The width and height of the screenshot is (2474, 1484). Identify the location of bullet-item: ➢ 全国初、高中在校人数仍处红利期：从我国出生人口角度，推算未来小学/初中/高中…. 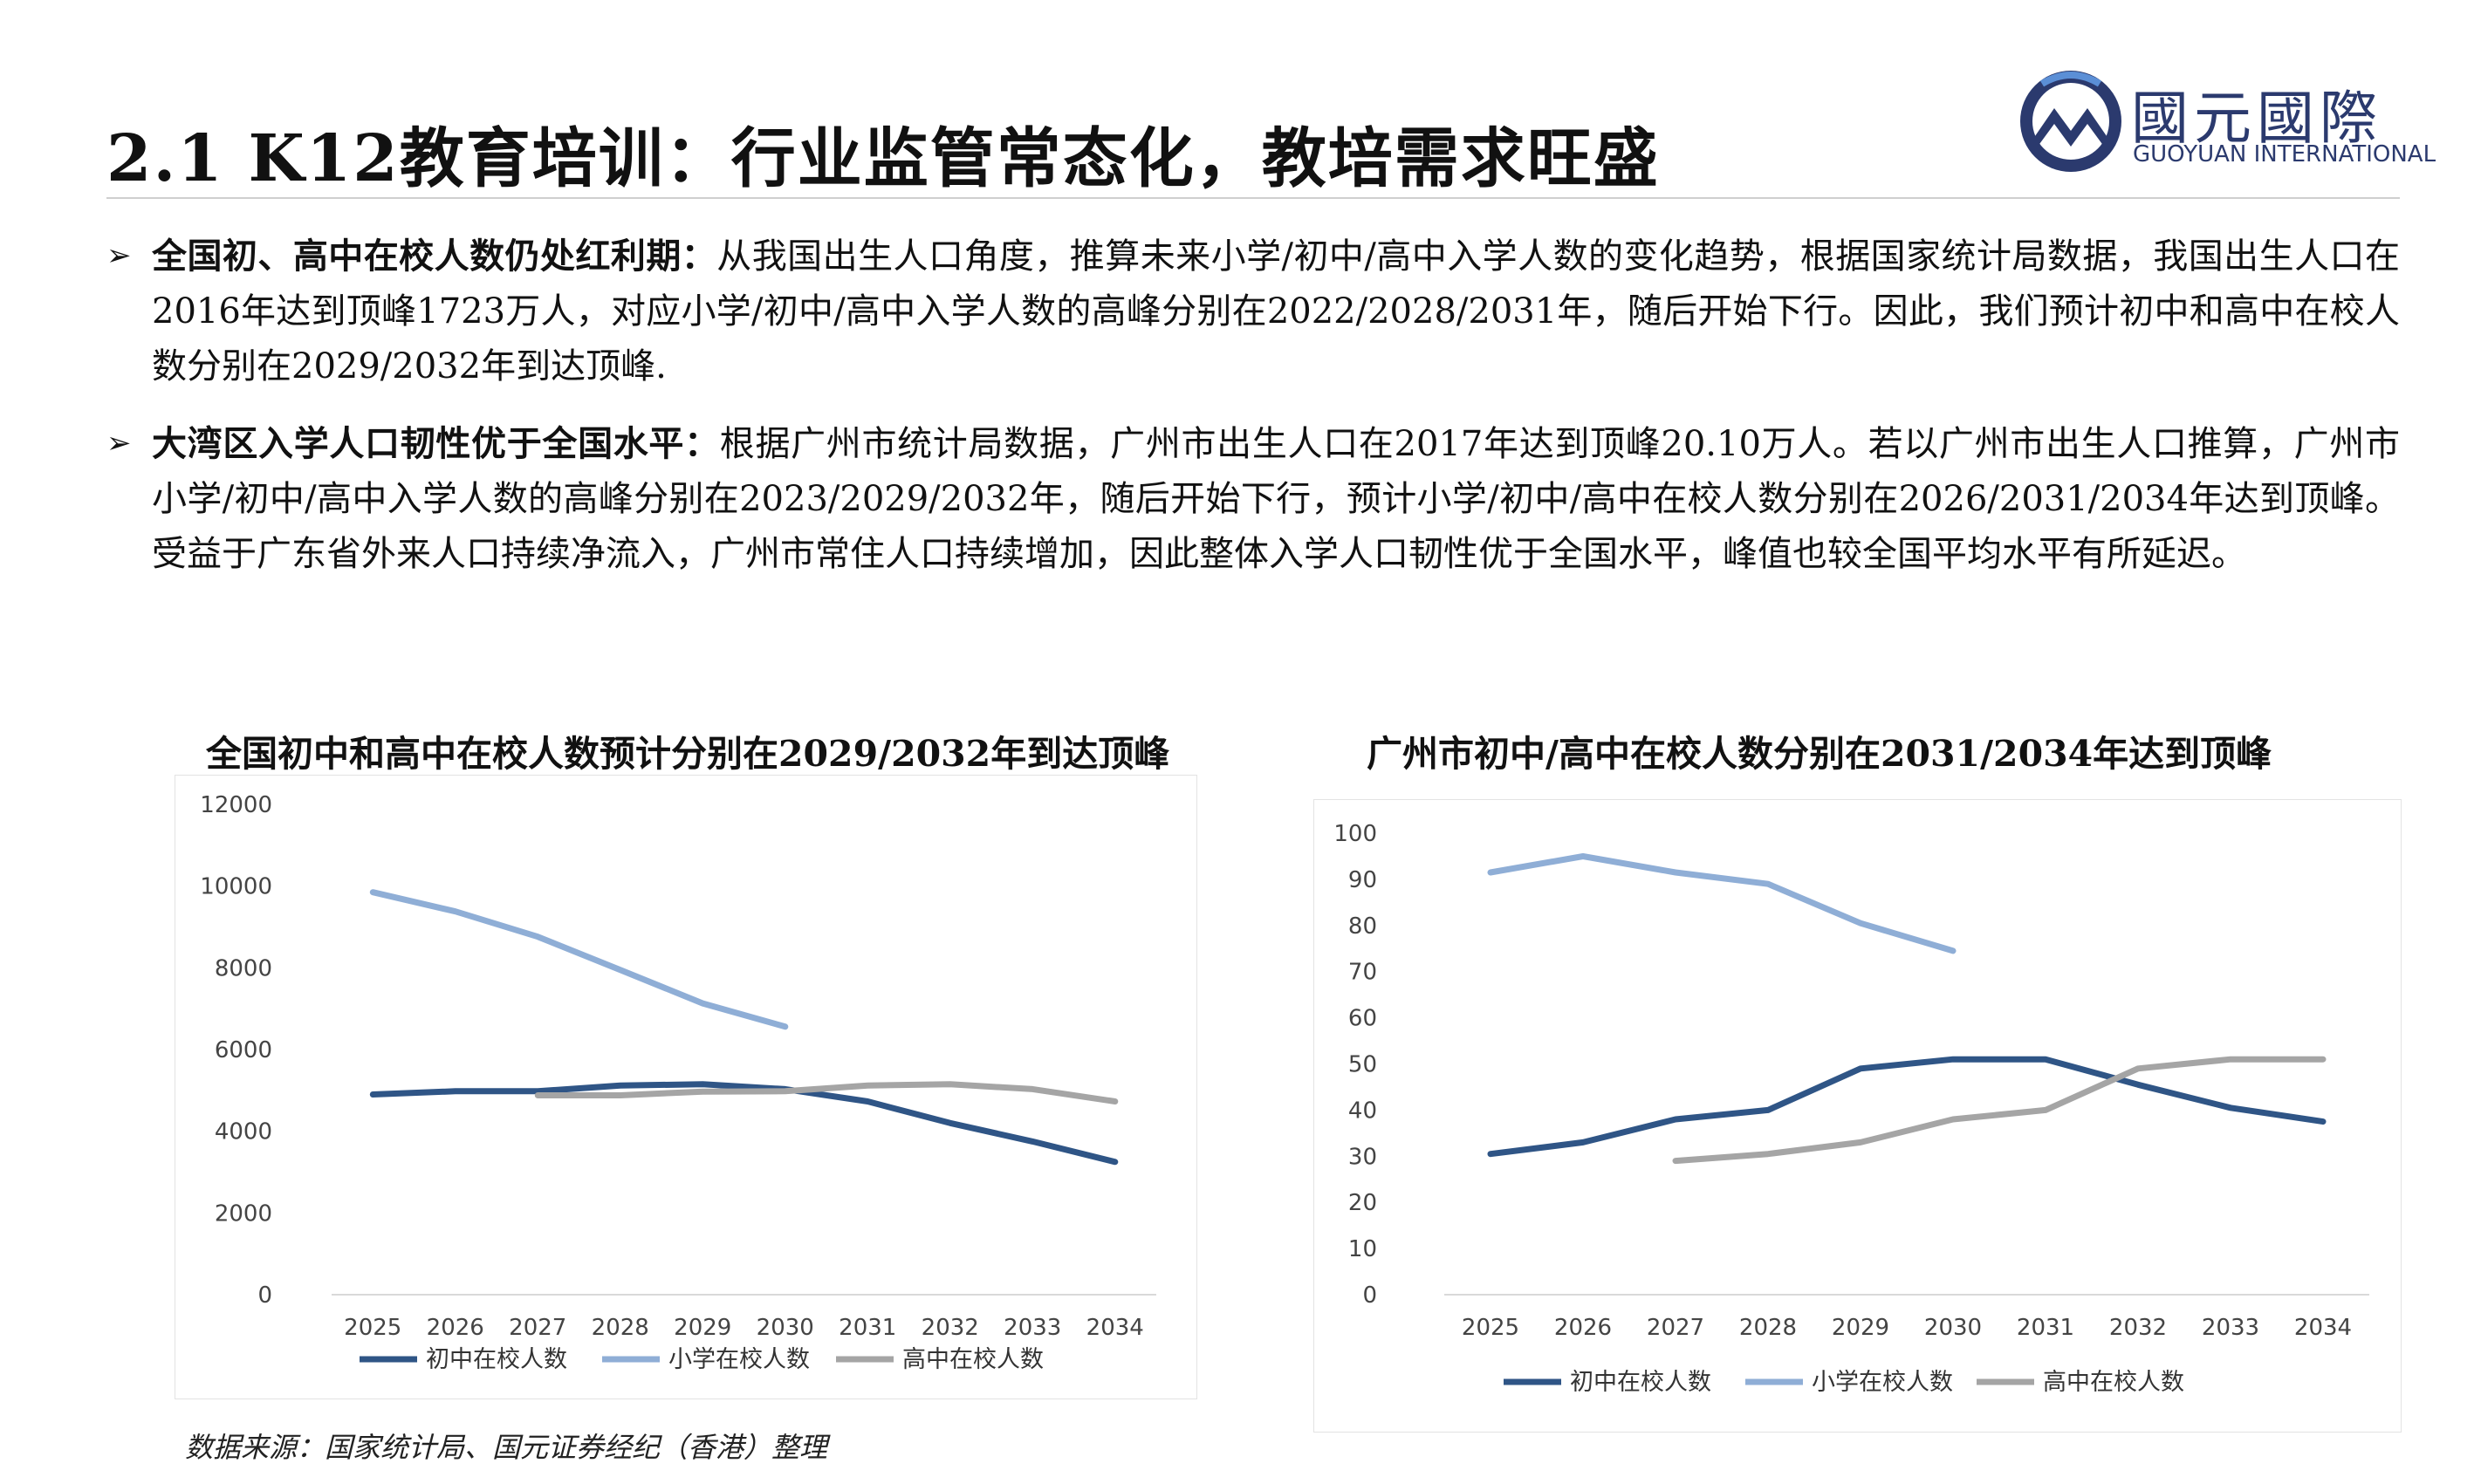
(1253, 311).